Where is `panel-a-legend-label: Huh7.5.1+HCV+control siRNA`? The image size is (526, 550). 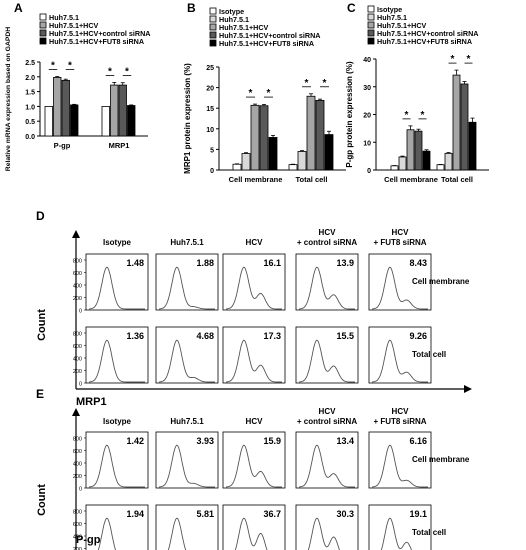 panel-a-legend-label: Huh7.5.1+HCV+control siRNA is located at coordinates (99, 33).